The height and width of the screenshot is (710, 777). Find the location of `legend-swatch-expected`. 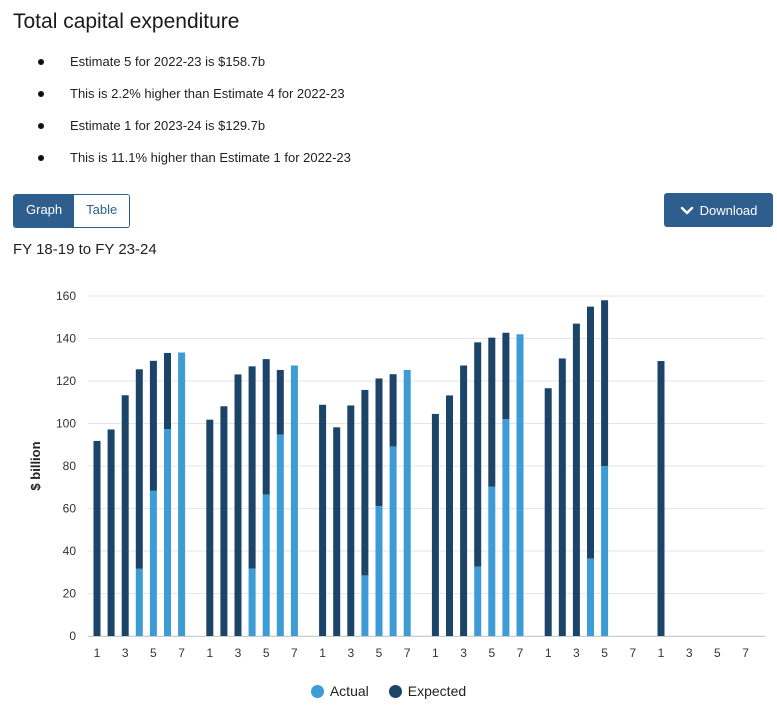

legend-swatch-expected is located at coordinates (395, 691).